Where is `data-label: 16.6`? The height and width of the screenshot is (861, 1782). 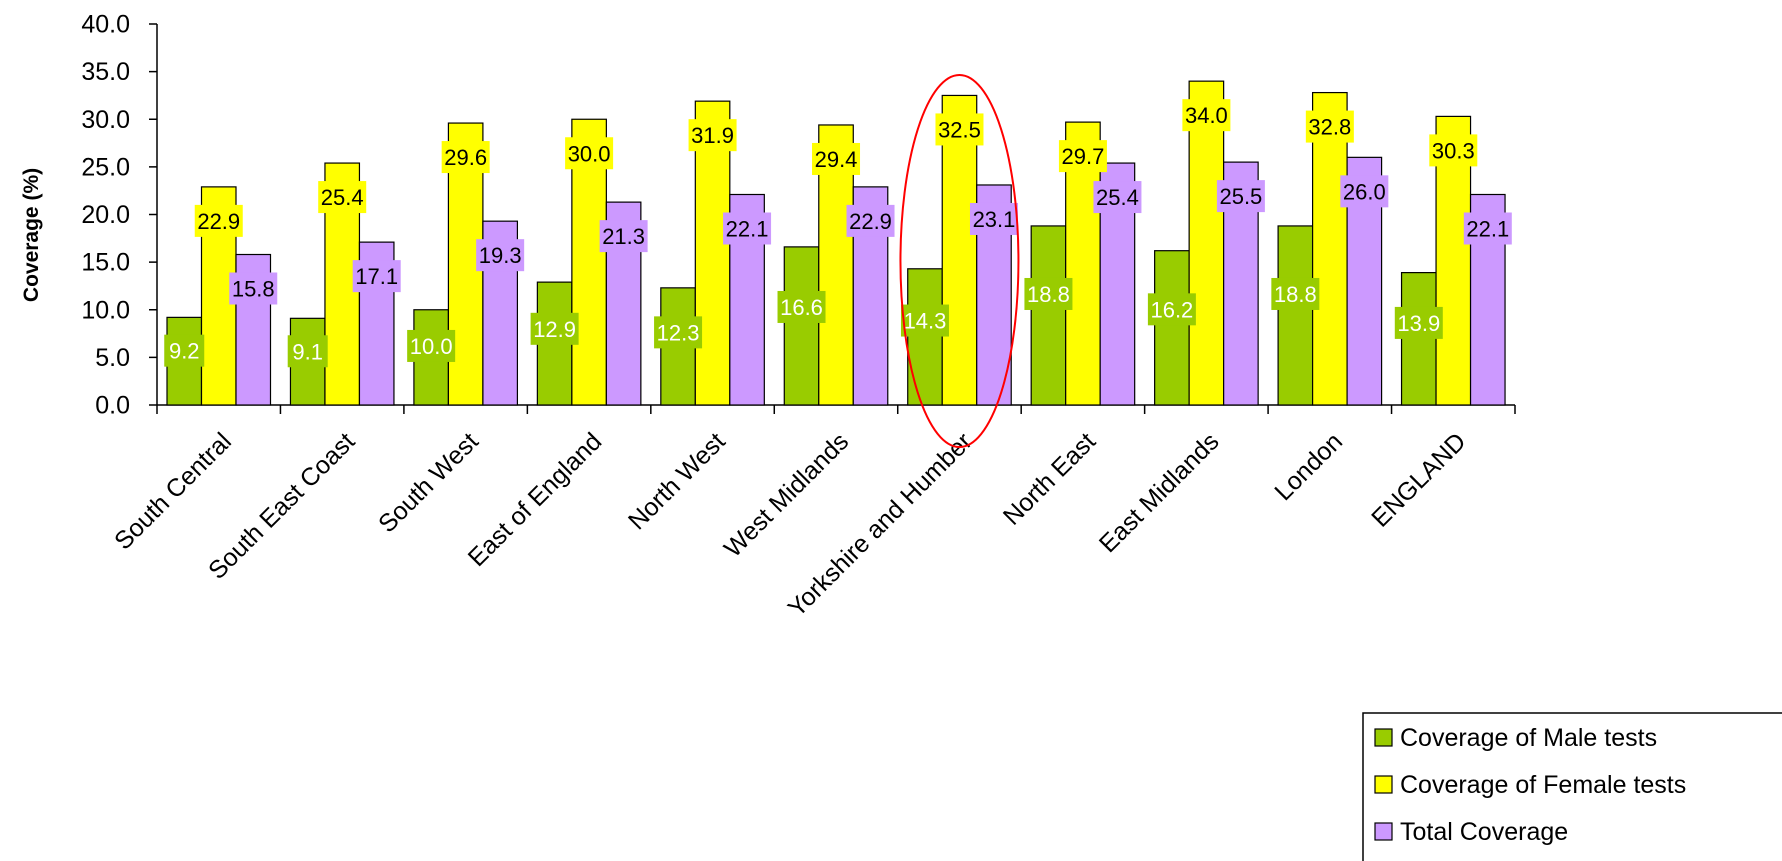 data-label: 16.6 is located at coordinates (801, 307).